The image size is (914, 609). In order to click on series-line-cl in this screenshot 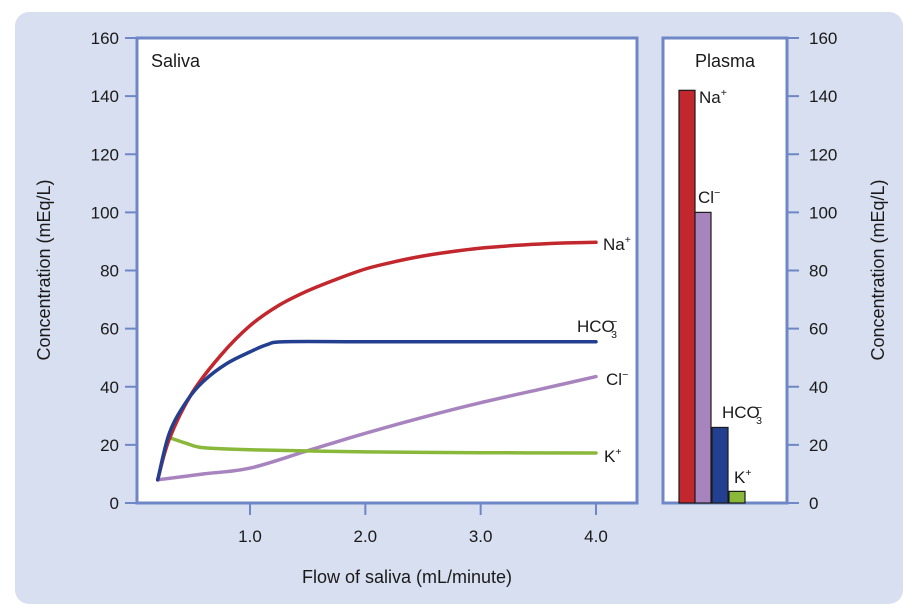, I will do `click(376, 428)`.